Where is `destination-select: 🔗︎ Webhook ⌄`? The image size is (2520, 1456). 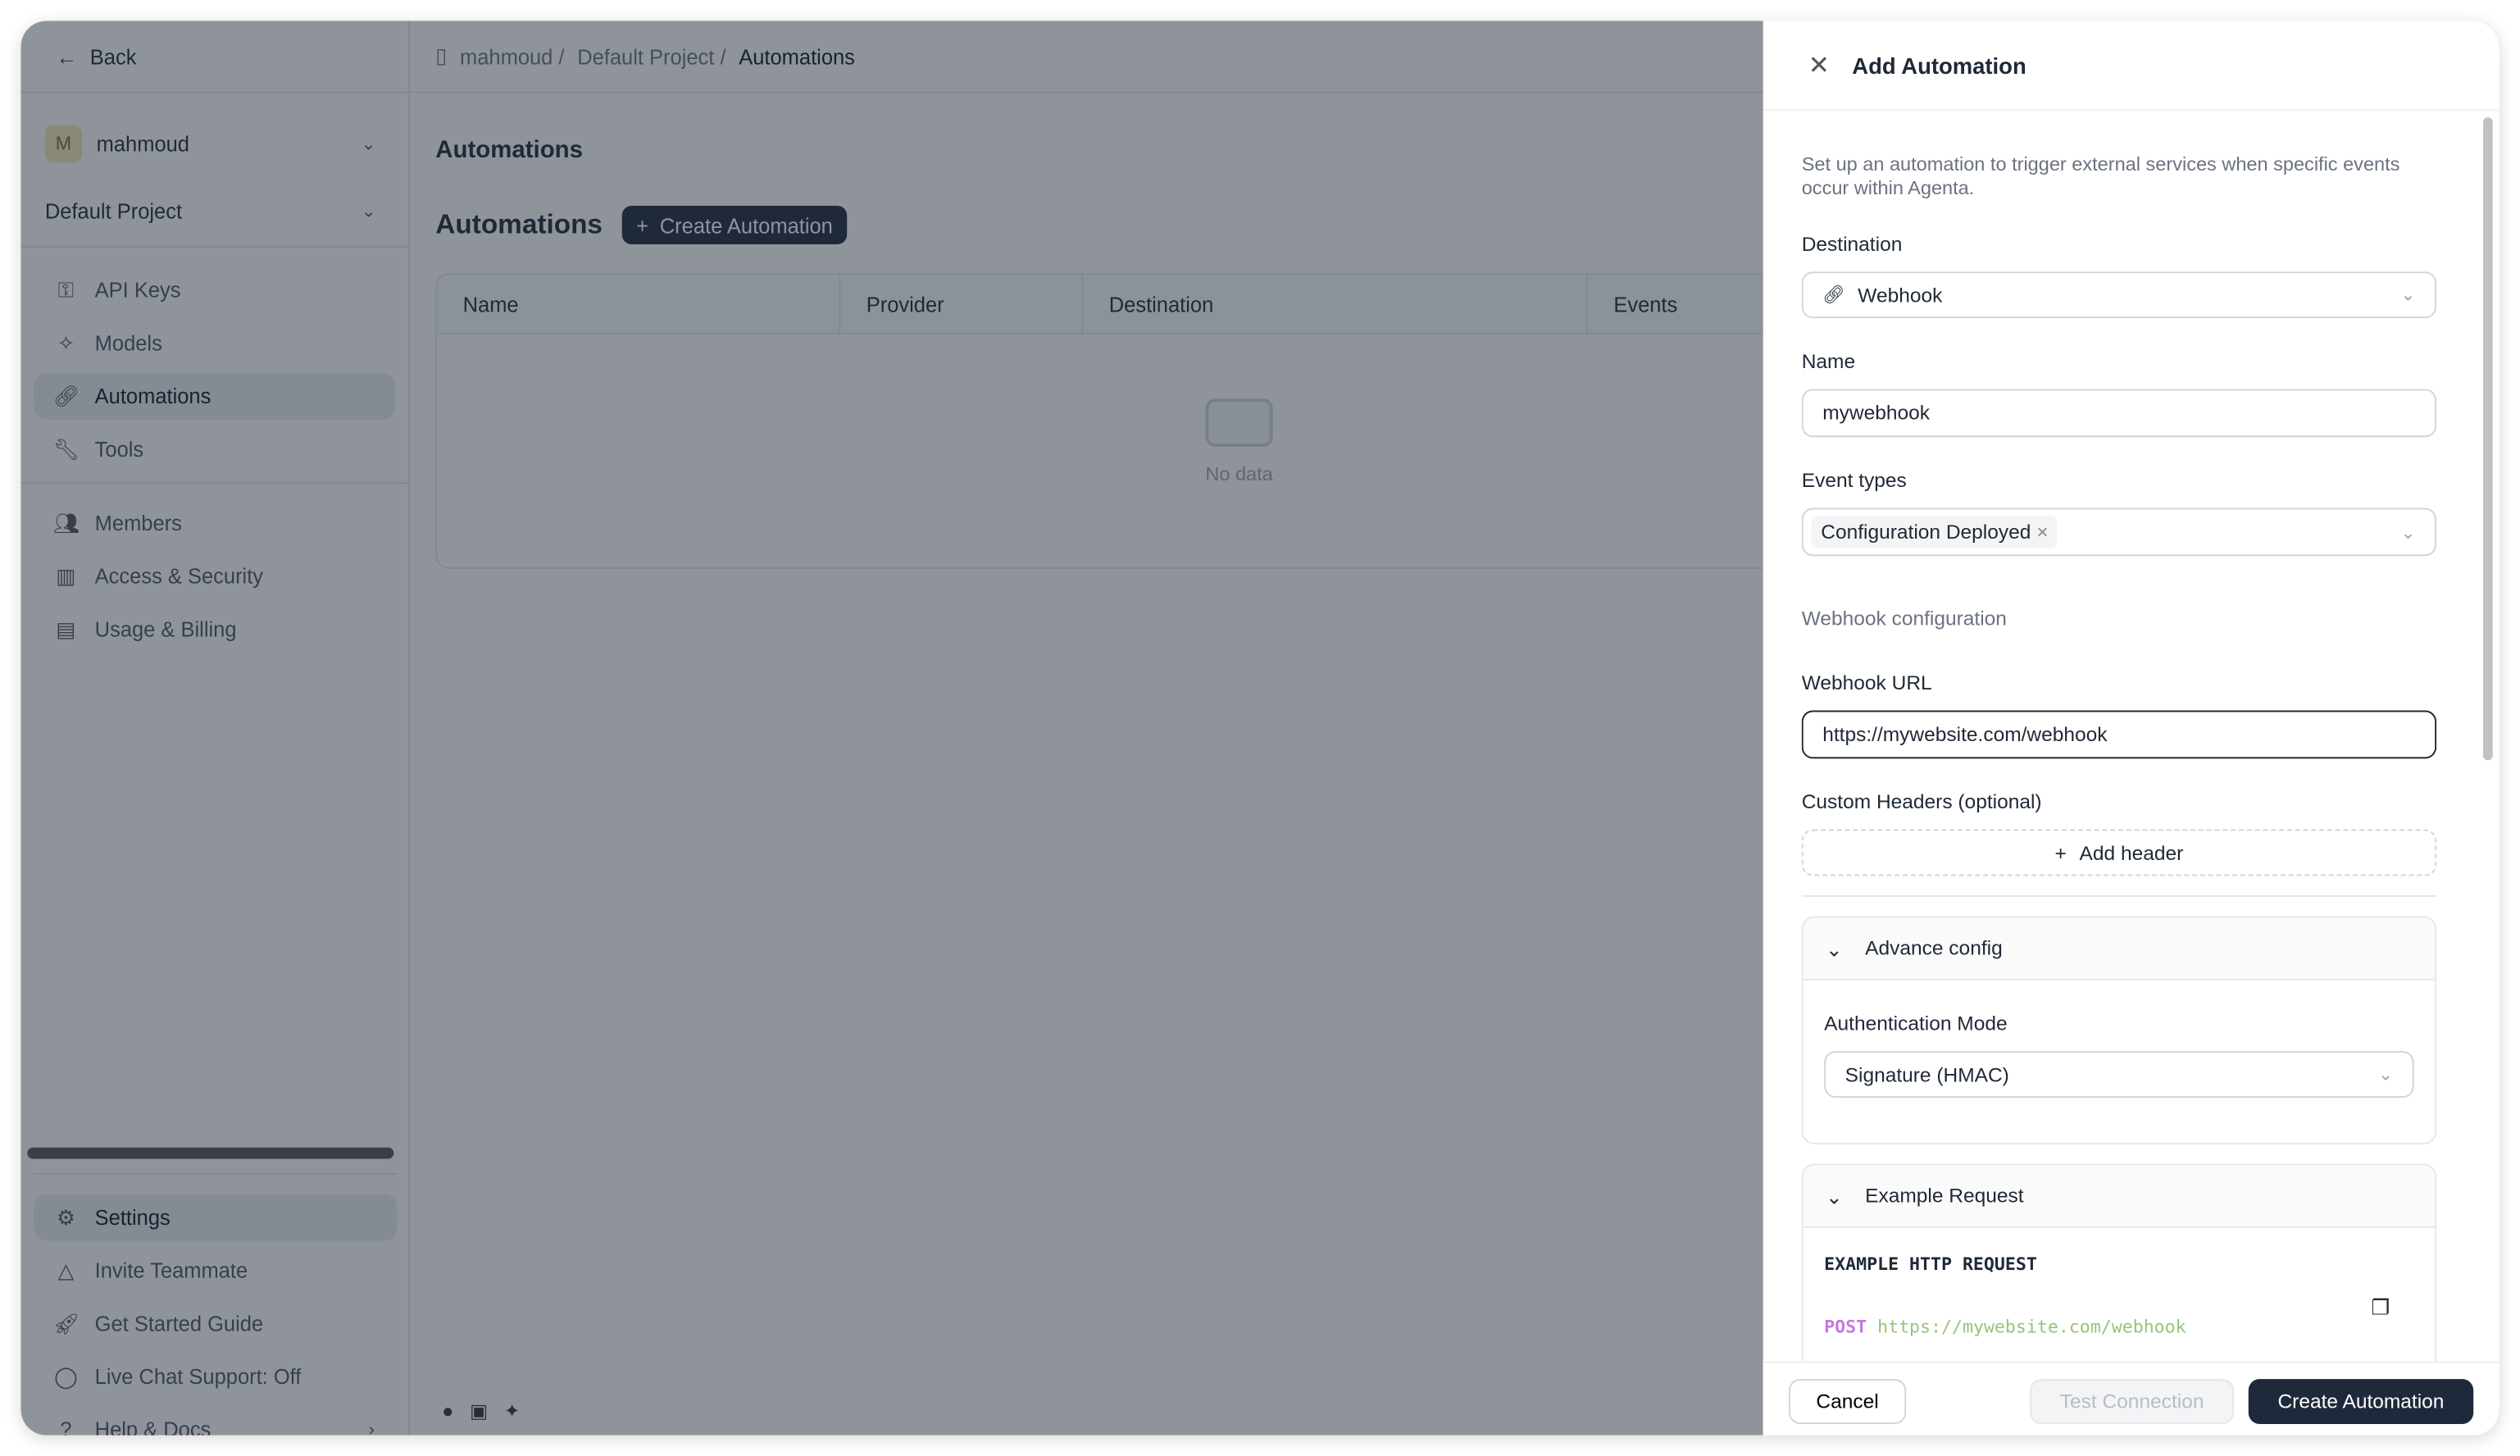
destination-select: 🔗︎ Webhook ⌄ is located at coordinates (2119, 295).